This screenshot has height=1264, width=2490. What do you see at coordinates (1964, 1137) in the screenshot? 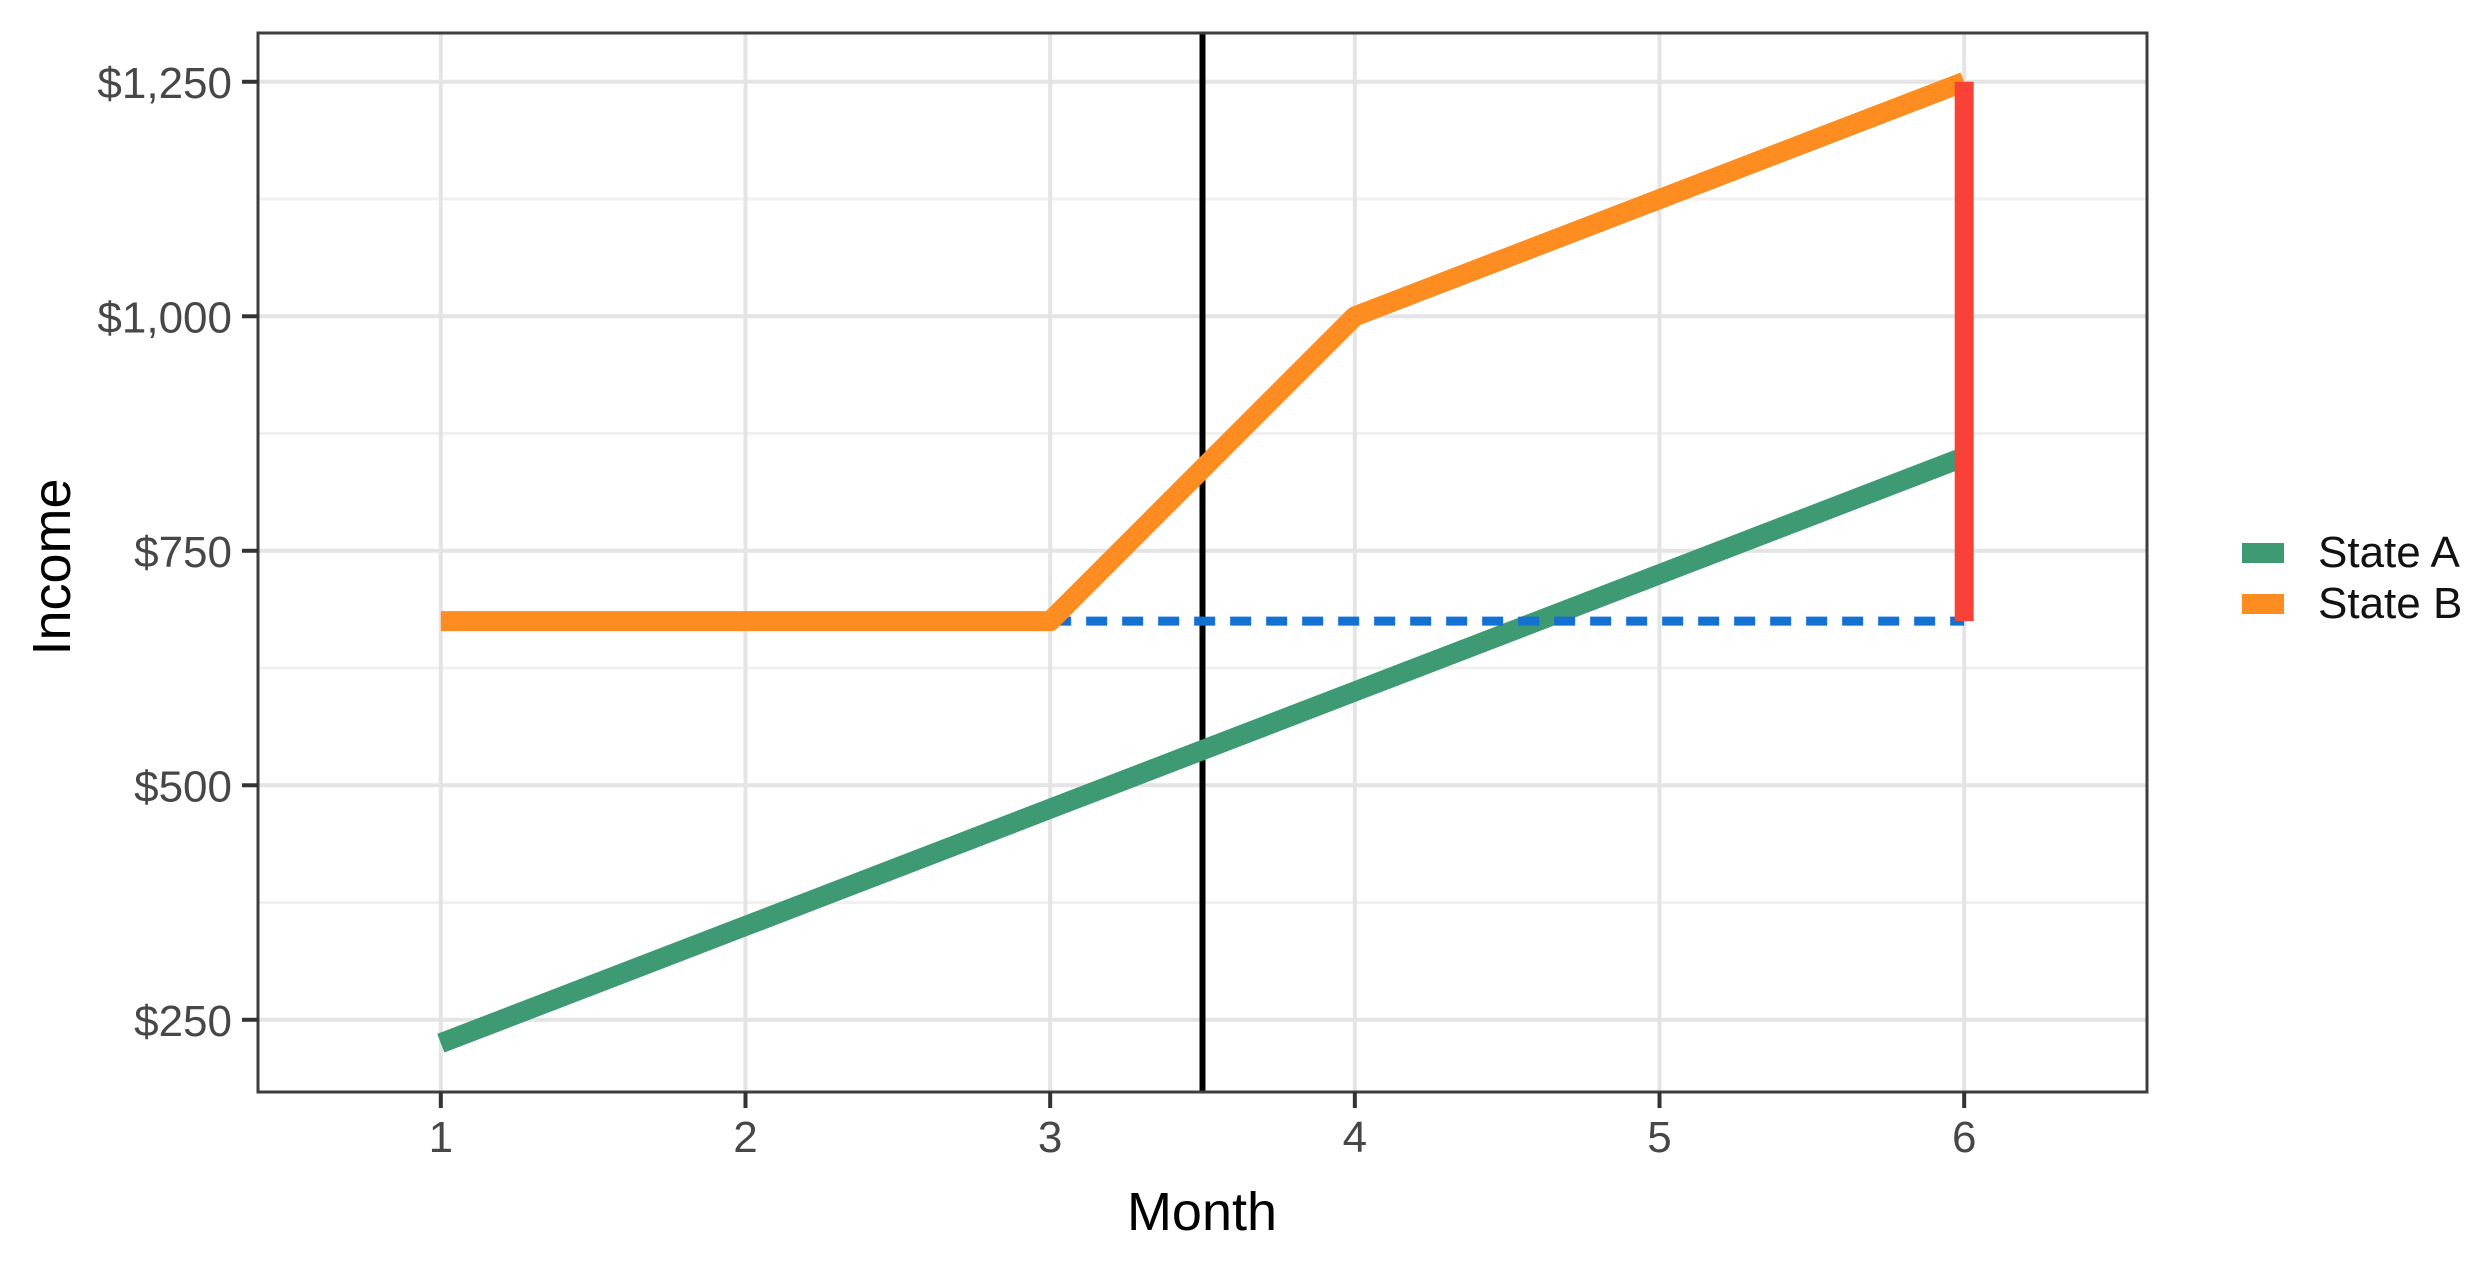
I see `x-tick-label: 6` at bounding box center [1964, 1137].